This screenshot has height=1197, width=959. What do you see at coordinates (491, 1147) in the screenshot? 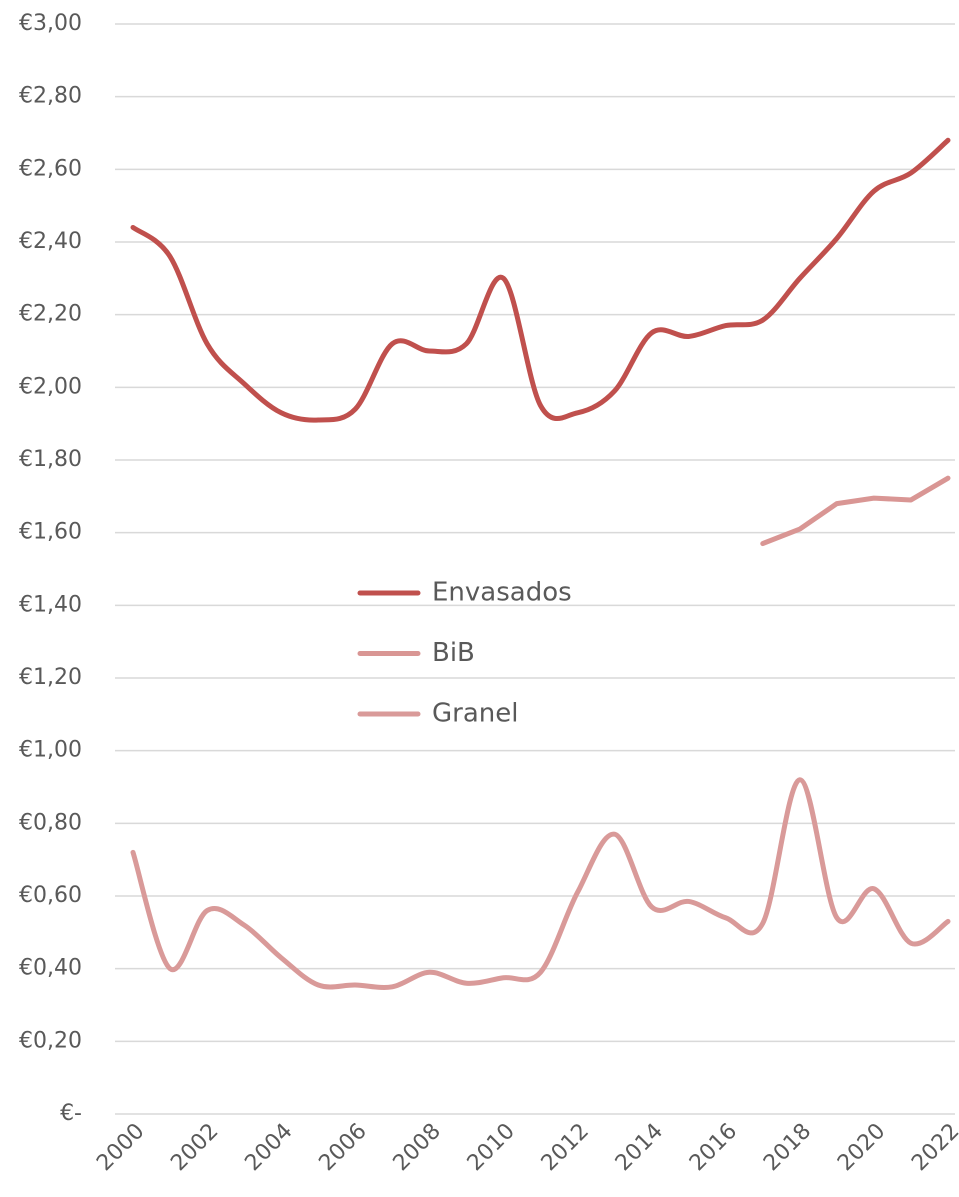
I see `x-tick-label: 2010` at bounding box center [491, 1147].